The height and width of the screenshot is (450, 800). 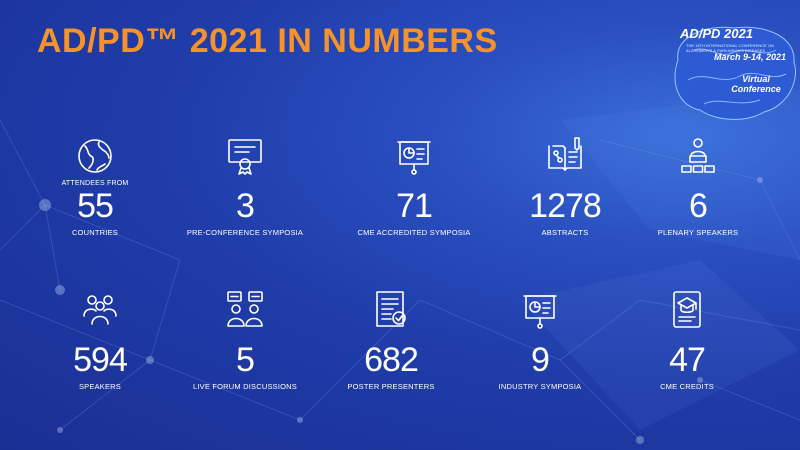 I want to click on stat-pre-conference-symposia: 3 PRE-CONFERENCE SYMPOSIA, so click(x=245, y=186).